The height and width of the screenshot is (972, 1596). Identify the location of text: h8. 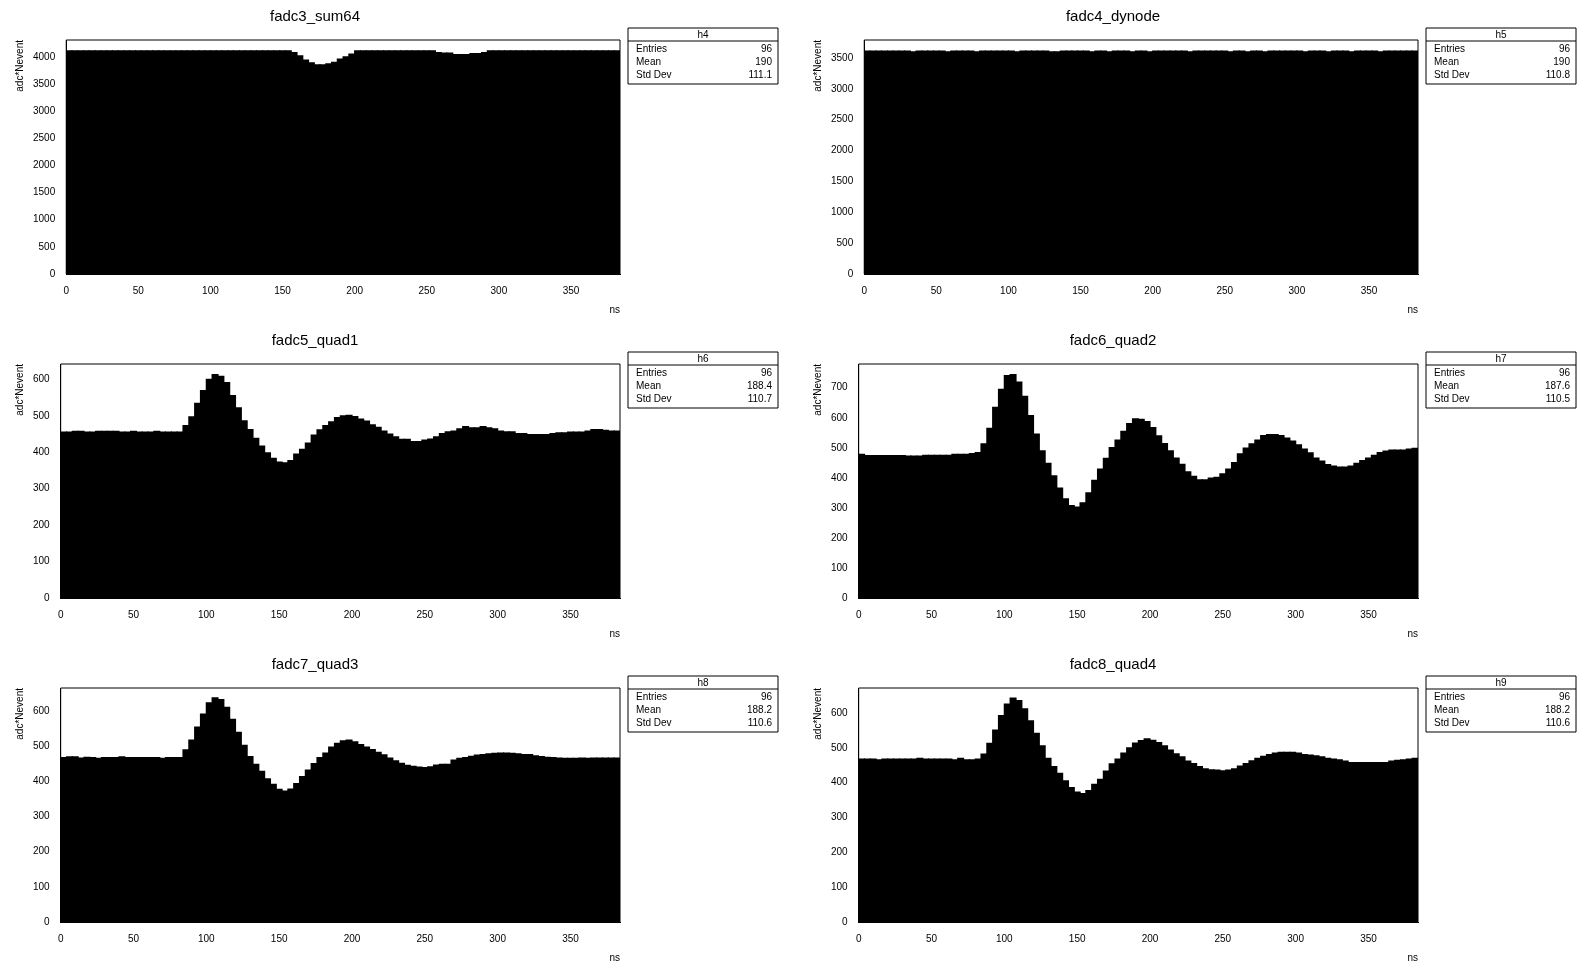
(703, 683).